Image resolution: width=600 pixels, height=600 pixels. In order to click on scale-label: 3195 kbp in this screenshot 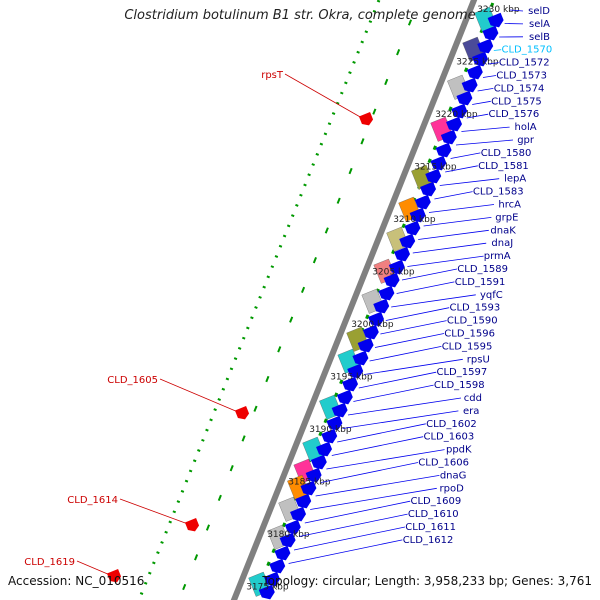, I will do `click(351, 378)`.